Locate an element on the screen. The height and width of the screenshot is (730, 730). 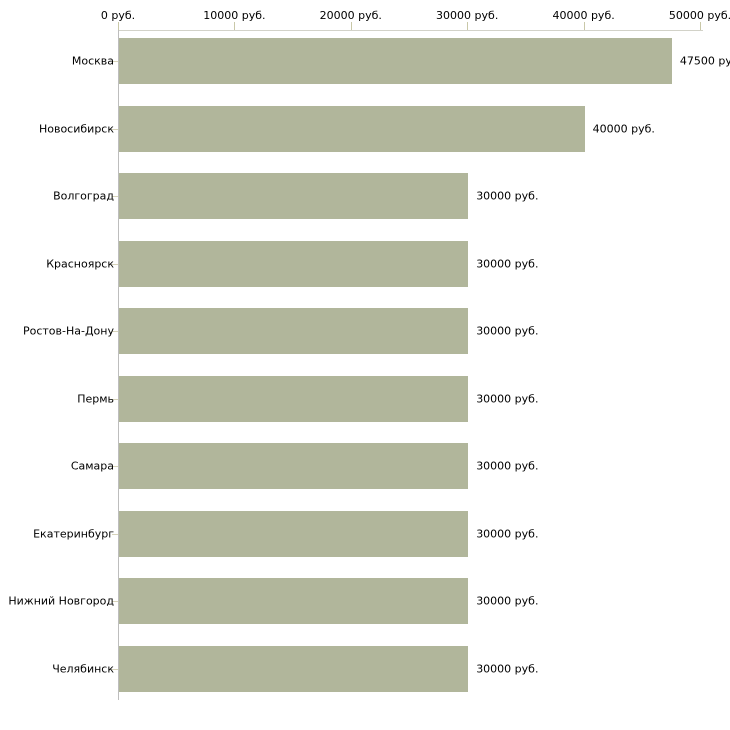
category-label: Челябинск is located at coordinates (83, 669).